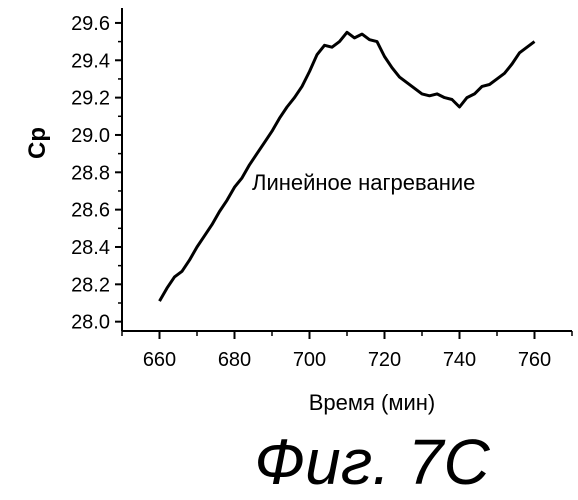 The width and height of the screenshot is (578, 500). What do you see at coordinates (90, 323) in the screenshot?
I see `y-tick-label: 28.0` at bounding box center [90, 323].